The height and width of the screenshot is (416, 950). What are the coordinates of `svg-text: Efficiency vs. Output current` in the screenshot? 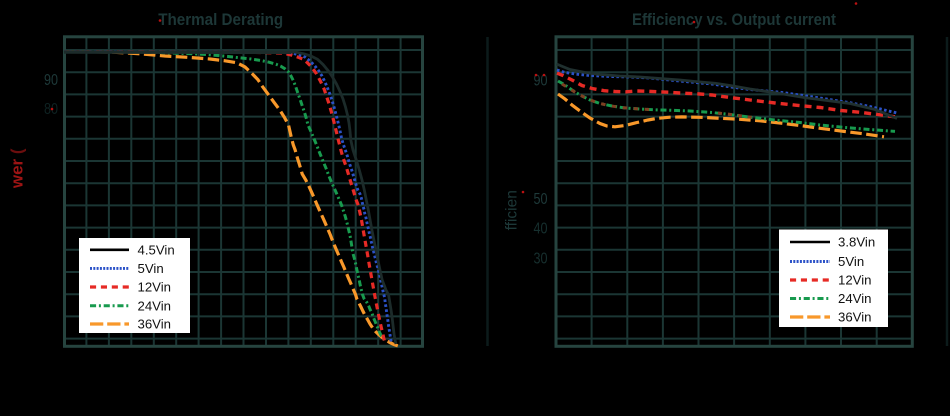 It's located at (734, 19).